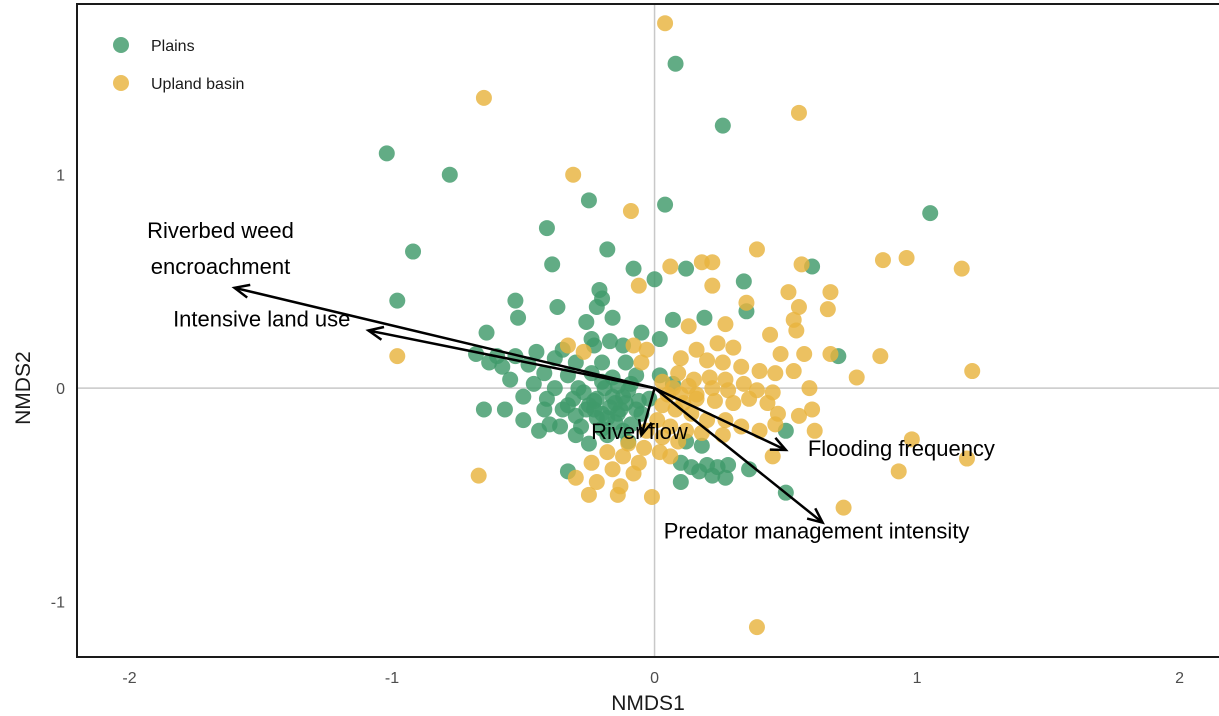 This screenshot has height=716, width=1219. What do you see at coordinates (129, 678) in the screenshot?
I see `x-tick-label: -2` at bounding box center [129, 678].